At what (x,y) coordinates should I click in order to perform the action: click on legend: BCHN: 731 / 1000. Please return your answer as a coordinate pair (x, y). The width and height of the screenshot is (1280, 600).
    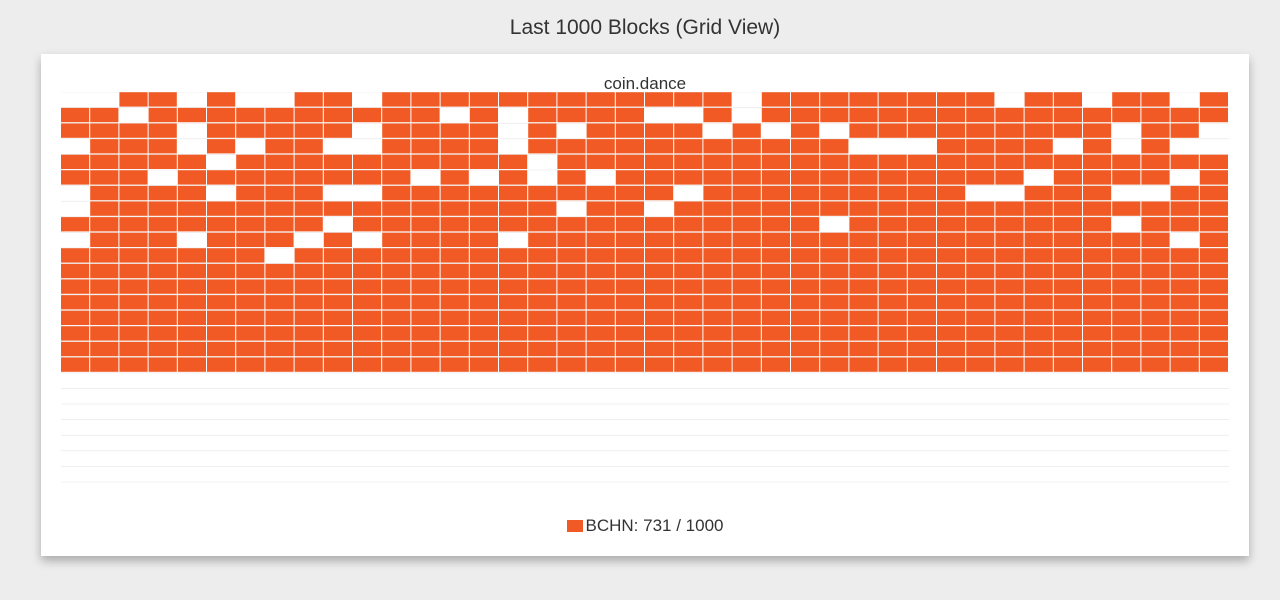
    Looking at the image, I should click on (645, 526).